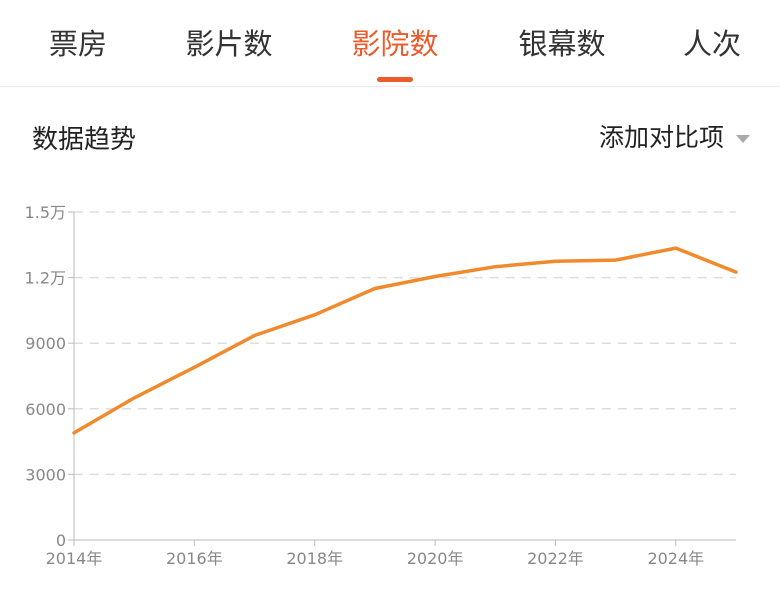 The width and height of the screenshot is (780, 595). Describe the element at coordinates (661, 137) in the screenshot. I see `add-compare-label: 添加对比项` at that location.